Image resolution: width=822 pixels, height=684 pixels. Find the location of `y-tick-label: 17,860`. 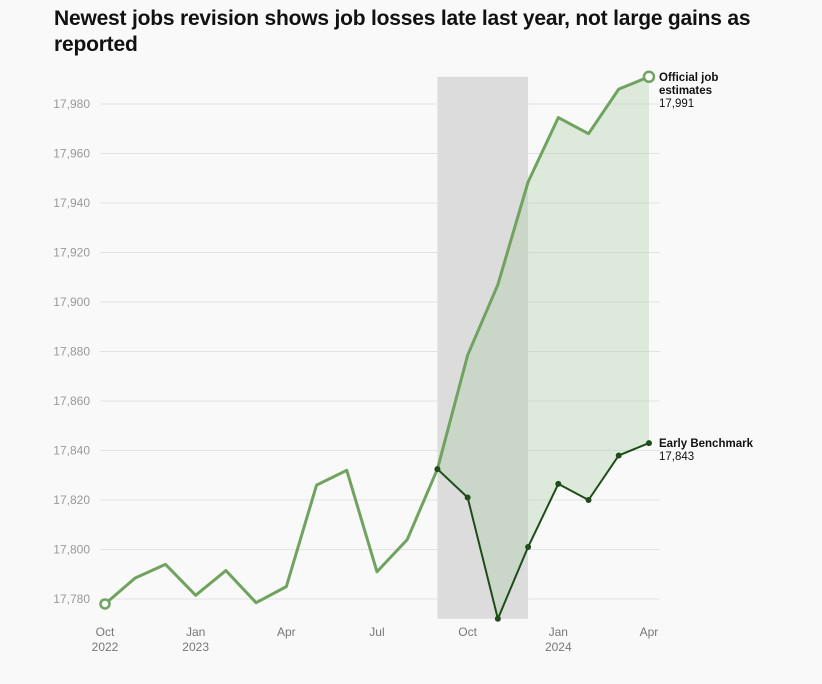

y-tick-label: 17,860 is located at coordinates (71, 401).